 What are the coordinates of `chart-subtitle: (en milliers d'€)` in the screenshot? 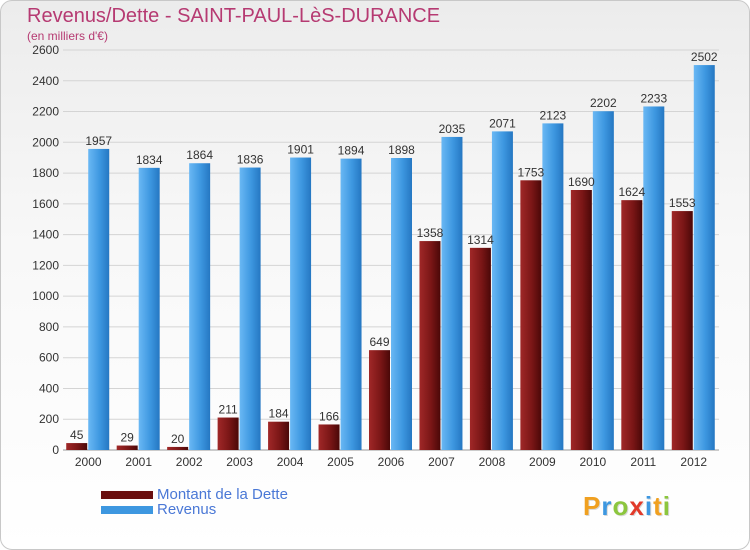 It's located at (67, 36).